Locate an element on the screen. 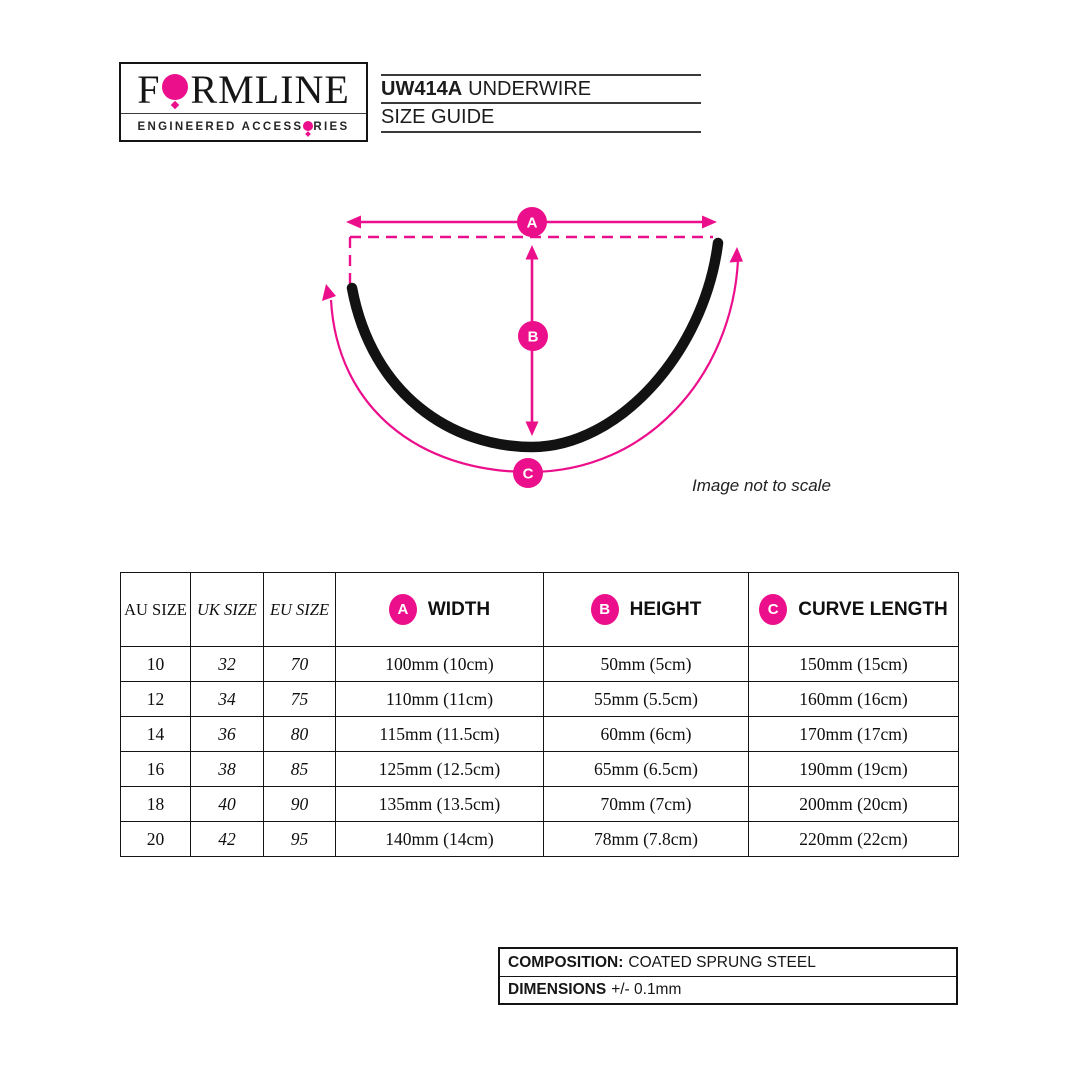  badge-c-label: C is located at coordinates (528, 474).